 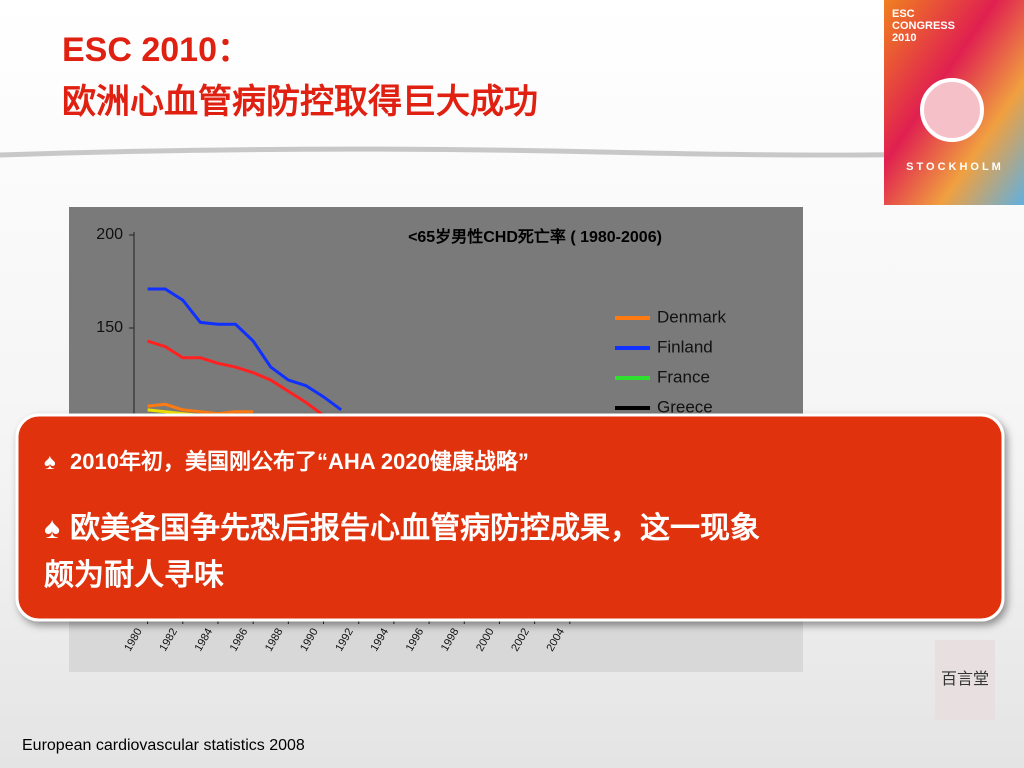 I want to click on logo-heart, so click(x=952, y=110).